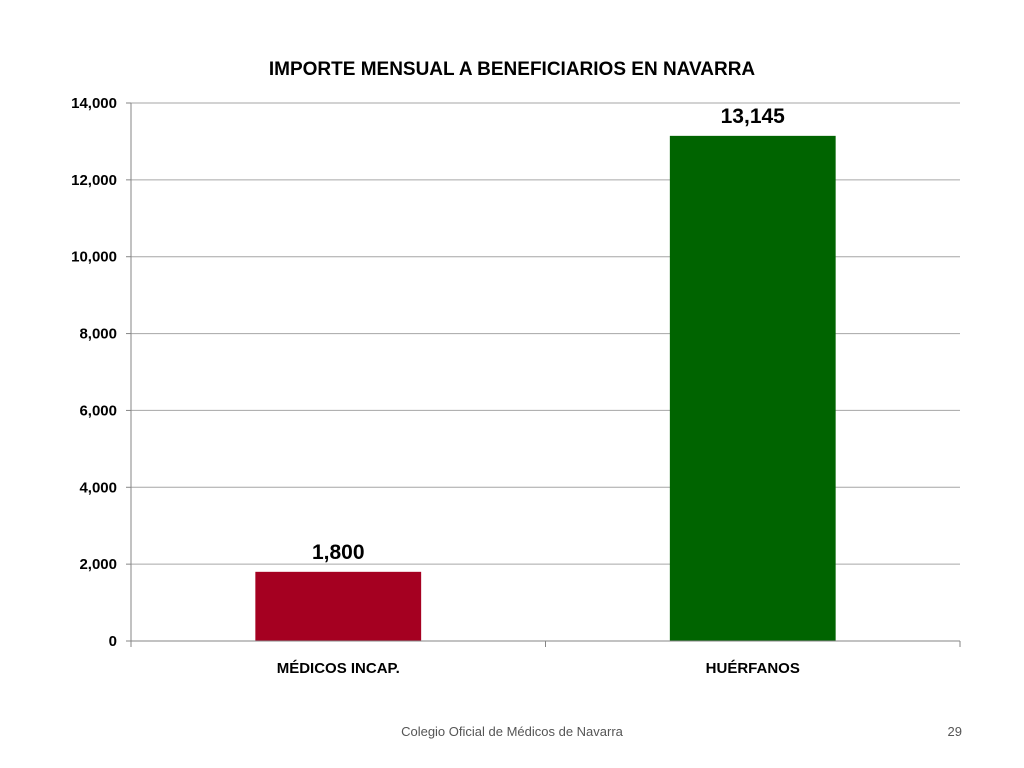 The width and height of the screenshot is (1024, 768). I want to click on y-tick-label: 6,000, so click(98, 410).